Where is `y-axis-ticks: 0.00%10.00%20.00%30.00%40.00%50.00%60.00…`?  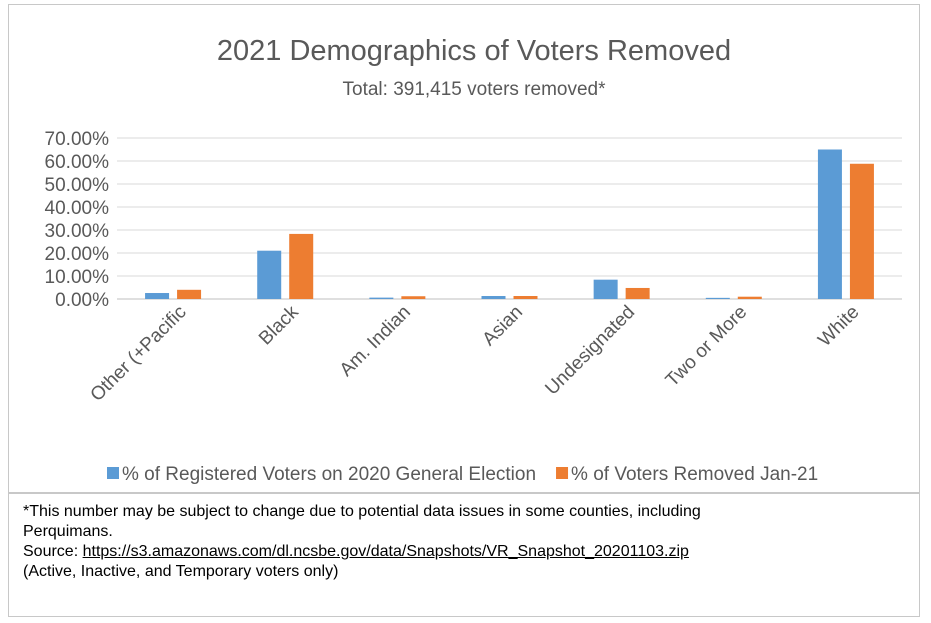 y-axis-ticks: 0.00%10.00%20.00%30.00%40.00%50.00%60.00… is located at coordinates (77, 220).